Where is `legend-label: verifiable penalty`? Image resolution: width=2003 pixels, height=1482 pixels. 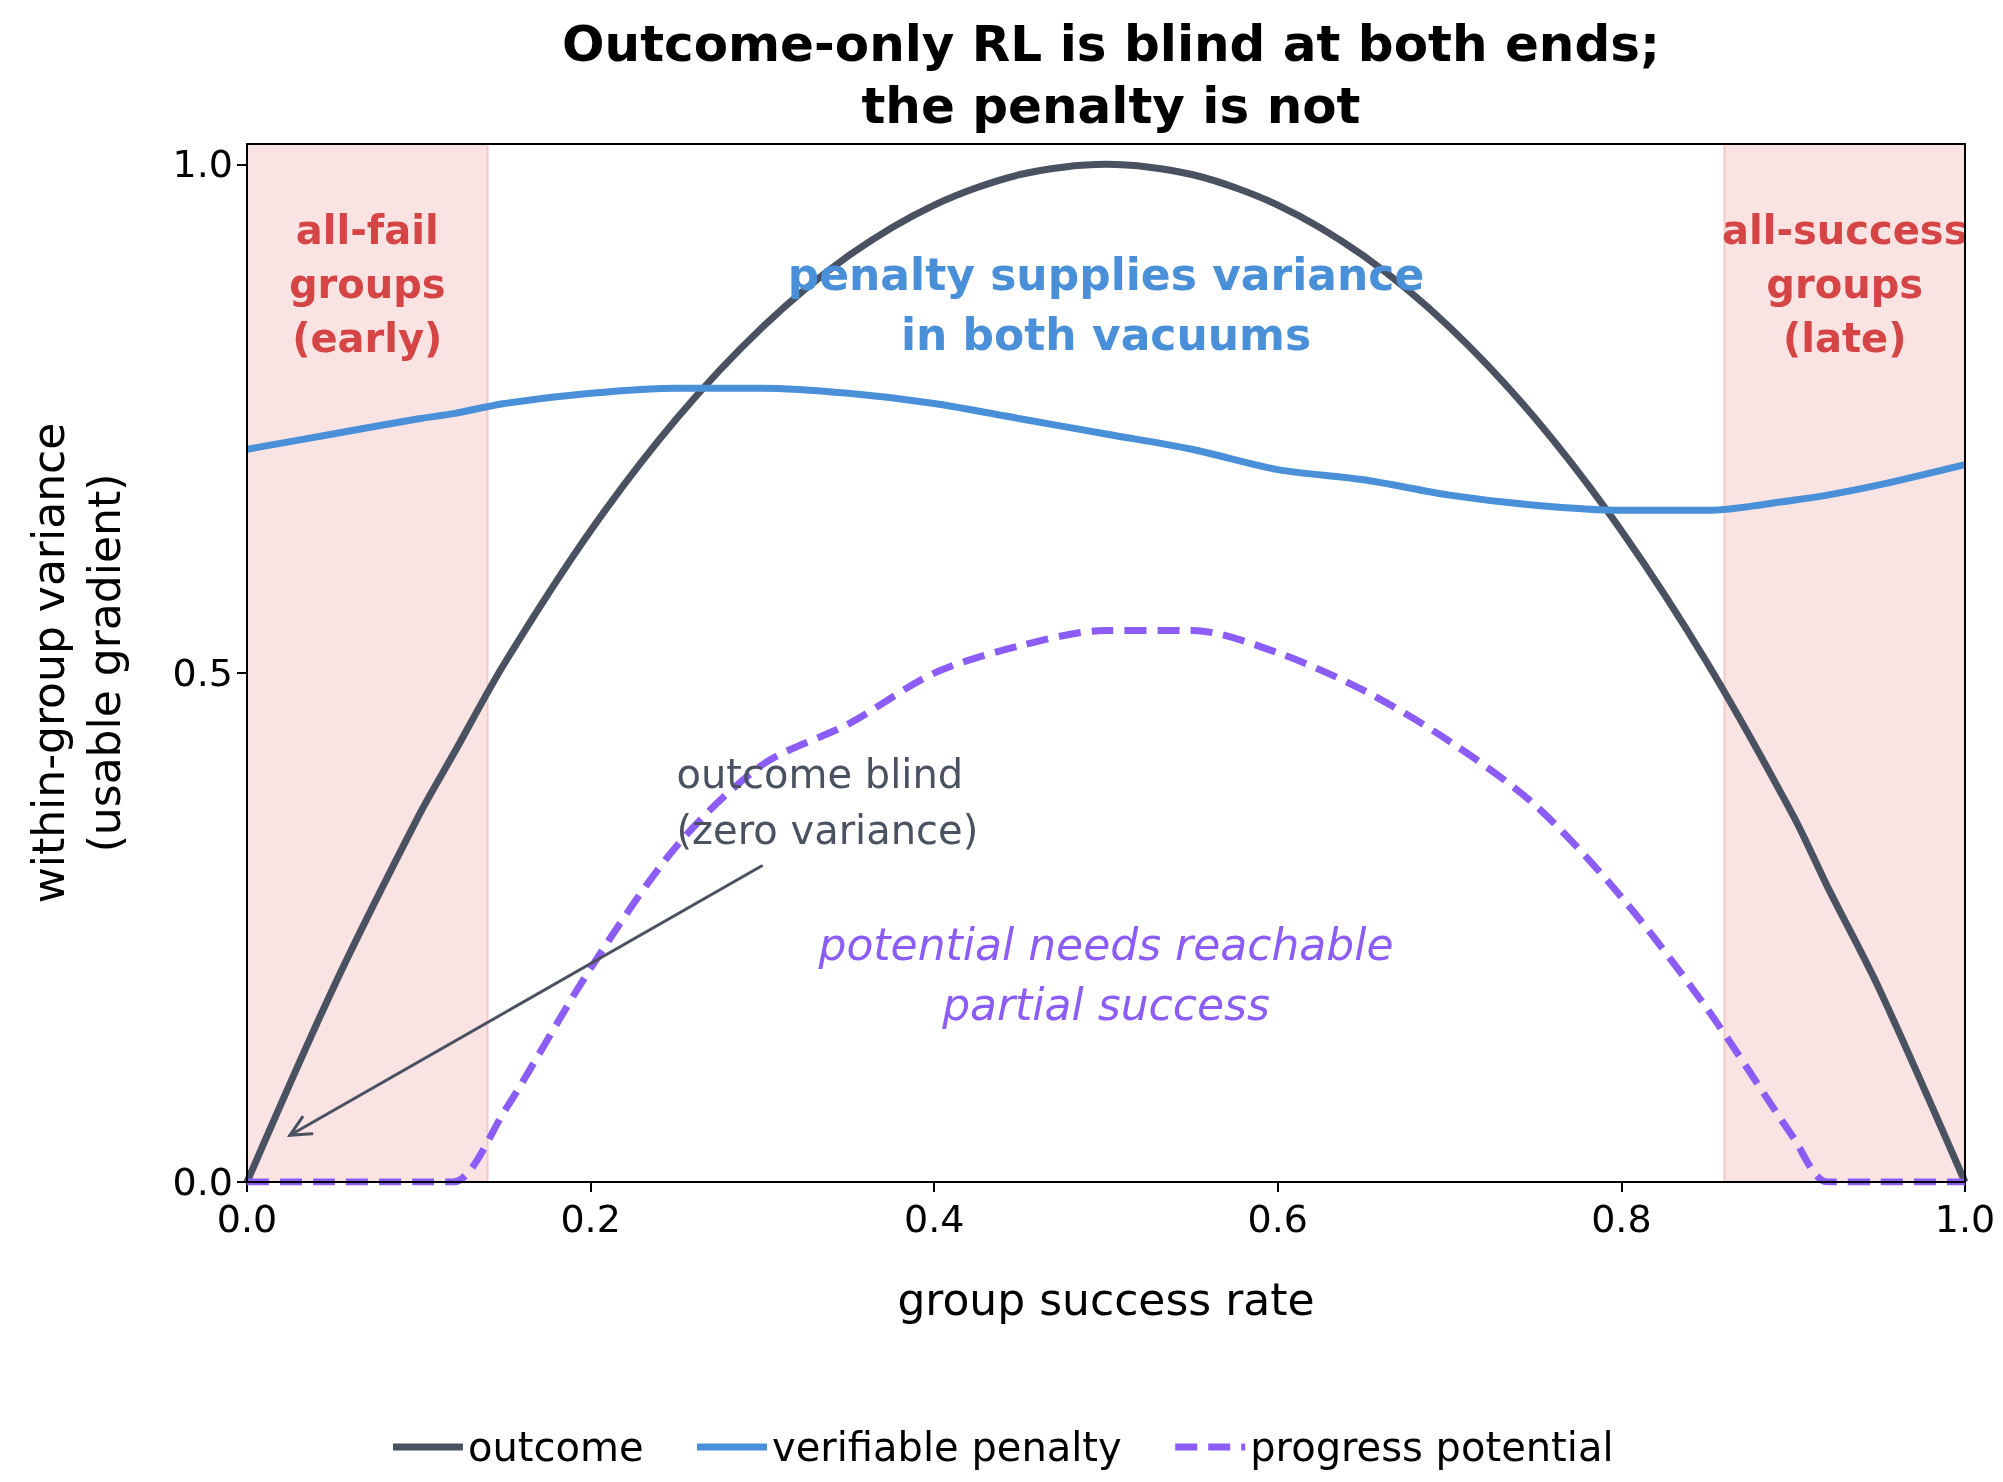
legend-label: verifiable penalty is located at coordinates (947, 1447).